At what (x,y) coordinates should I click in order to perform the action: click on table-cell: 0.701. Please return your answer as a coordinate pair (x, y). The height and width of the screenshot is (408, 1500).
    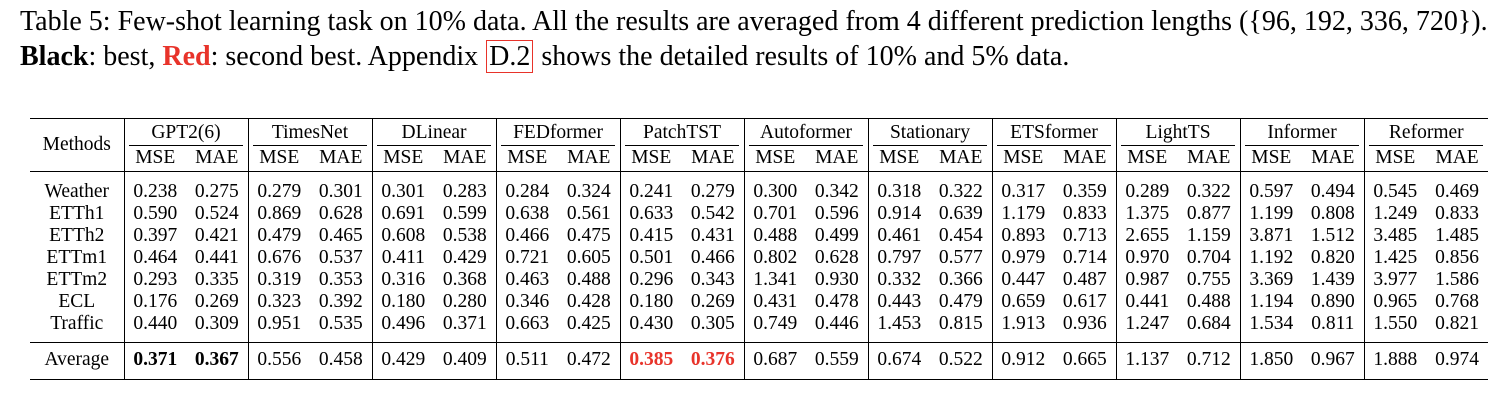
    Looking at the image, I should click on (775, 214).